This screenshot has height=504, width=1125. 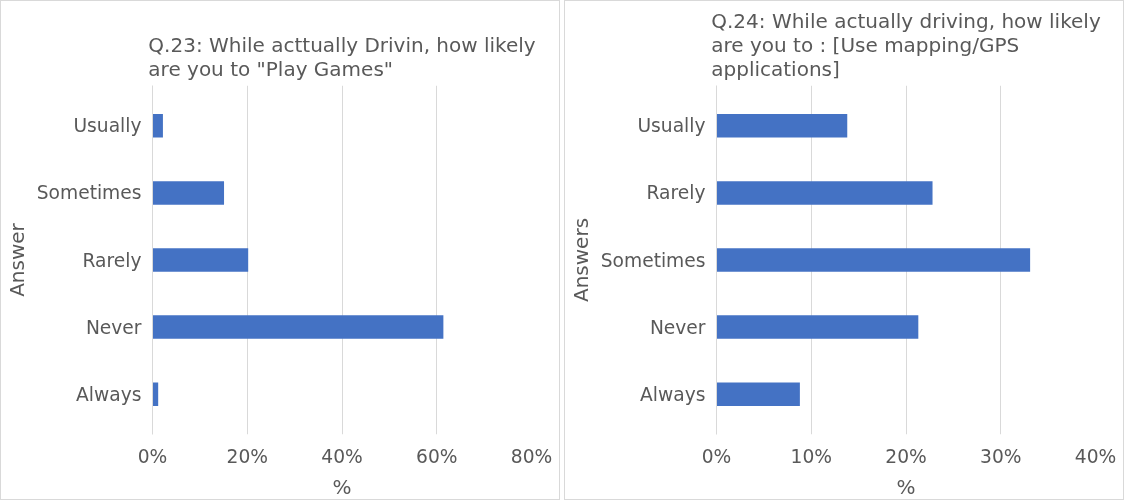 What do you see at coordinates (531, 456) in the screenshot?
I see `x-tick-label: 80%` at bounding box center [531, 456].